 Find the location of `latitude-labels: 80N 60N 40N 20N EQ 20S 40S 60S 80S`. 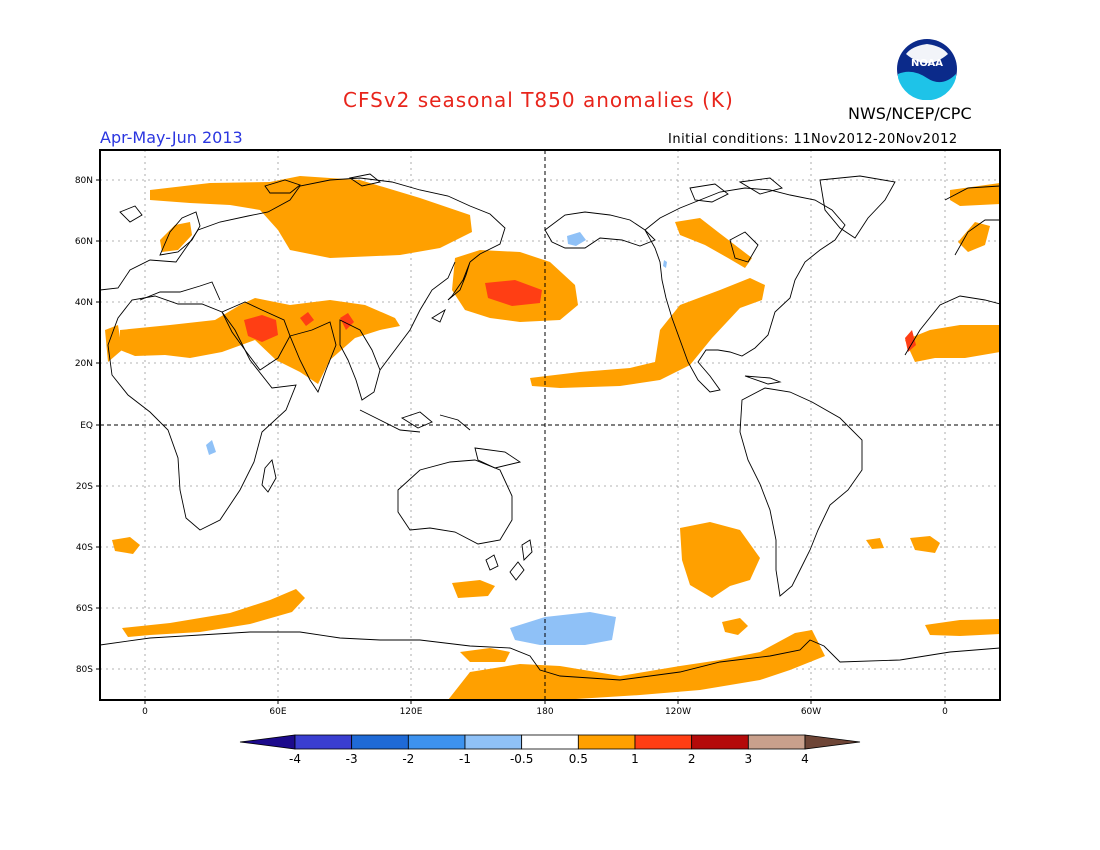

latitude-labels: 80N 60N 40N 20N EQ 20S 40S 60S 80S is located at coordinates (84, 425).